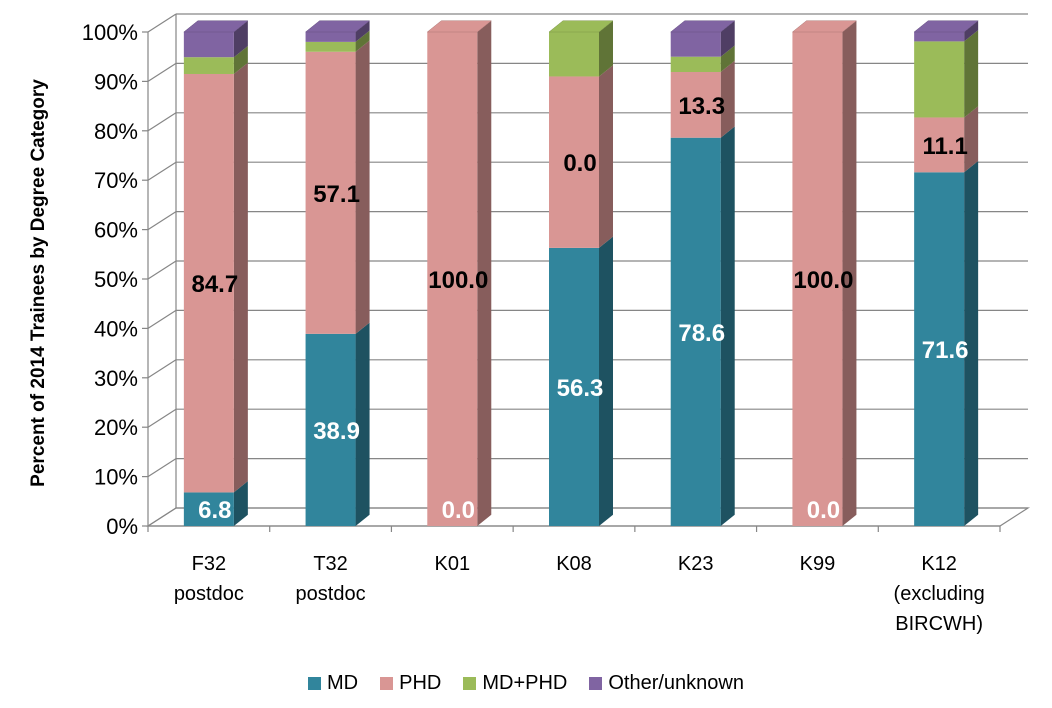 Image resolution: width=1052 pixels, height=708 pixels. I want to click on y-tick-label: 50%, so click(116, 279).